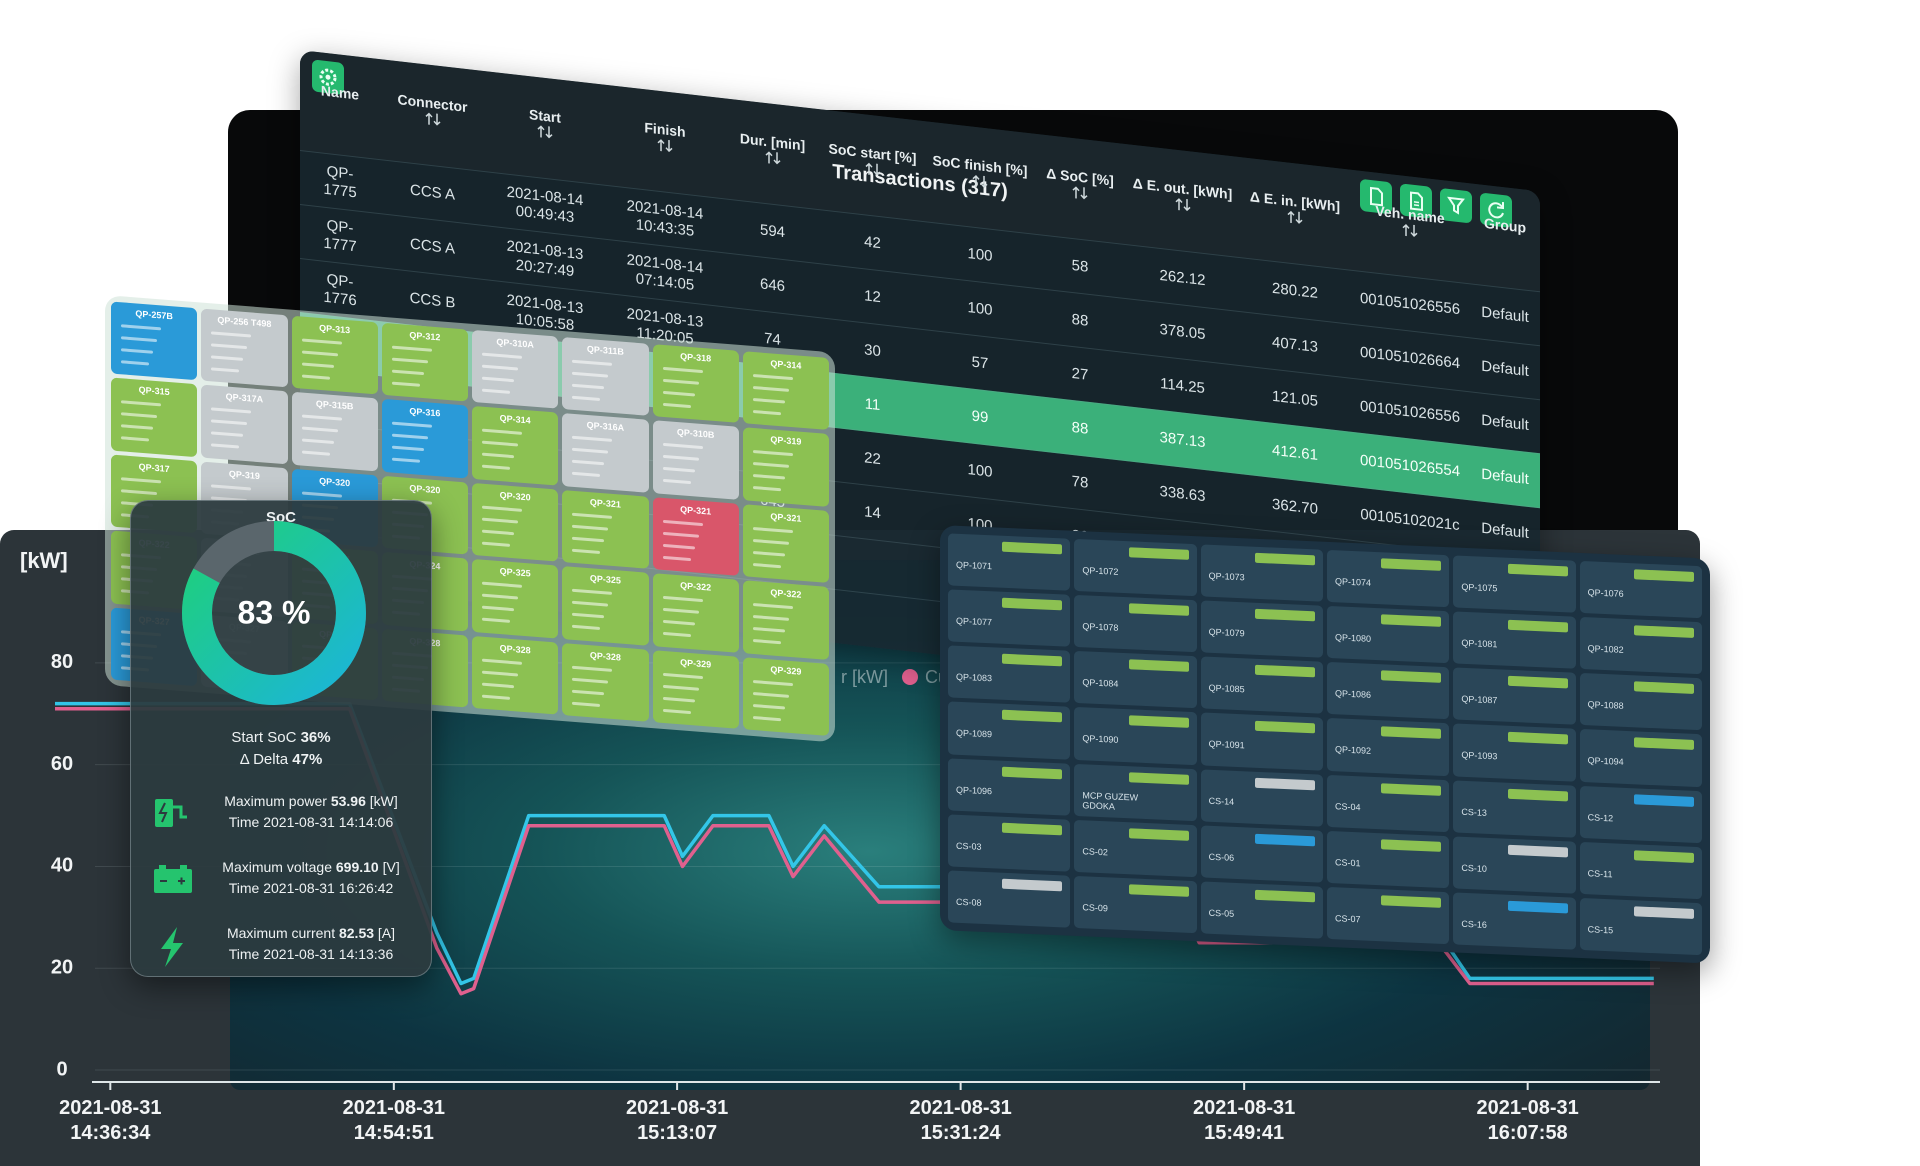 Image resolution: width=1920 pixels, height=1166 pixels. What do you see at coordinates (328, 77) in the screenshot?
I see `settings-button` at bounding box center [328, 77].